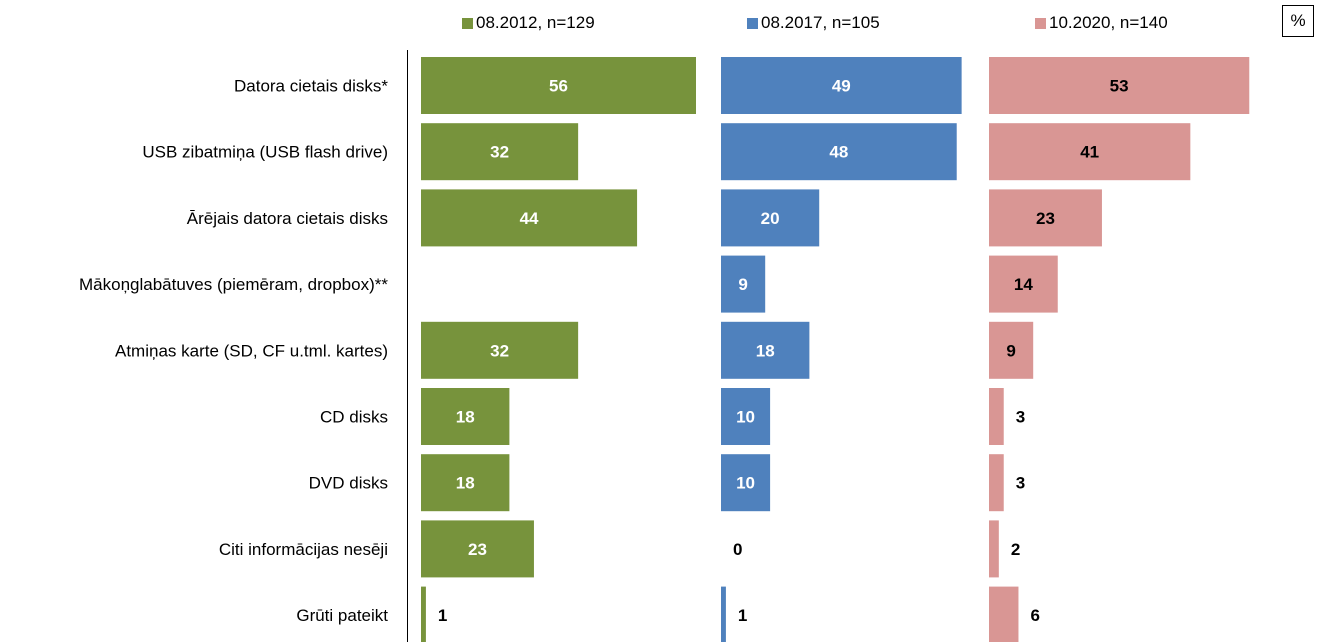 This screenshot has width=1317, height=642. I want to click on data-label: 53, so click(1119, 86).